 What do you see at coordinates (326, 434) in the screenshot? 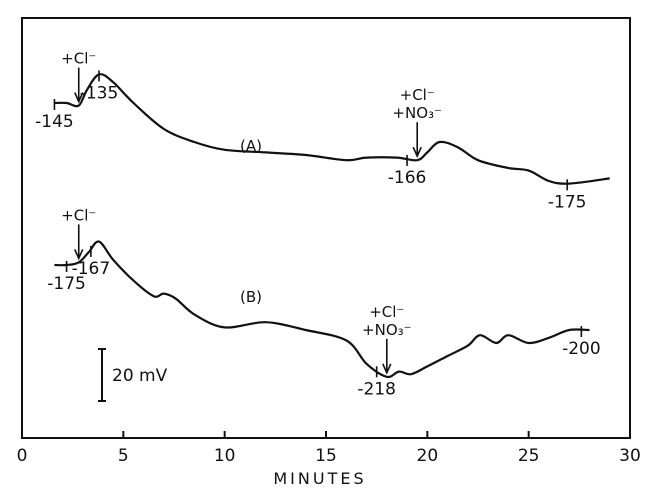
I see `x-axis-ticks` at bounding box center [326, 434].